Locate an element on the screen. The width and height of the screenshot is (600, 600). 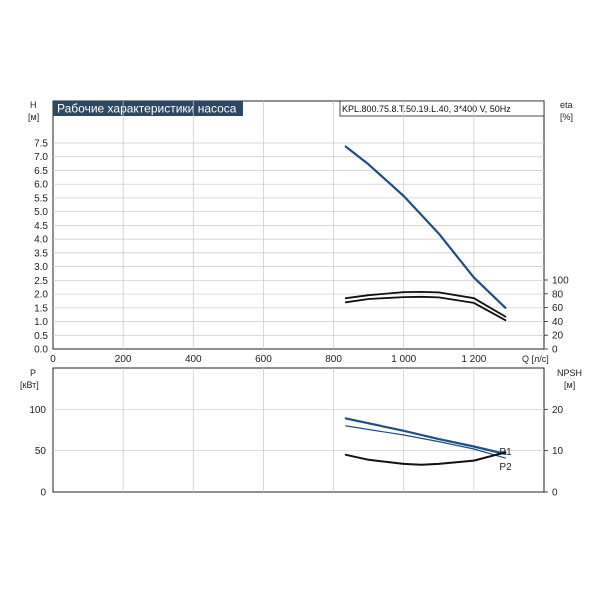
title-box is located at coordinates (148, 108).